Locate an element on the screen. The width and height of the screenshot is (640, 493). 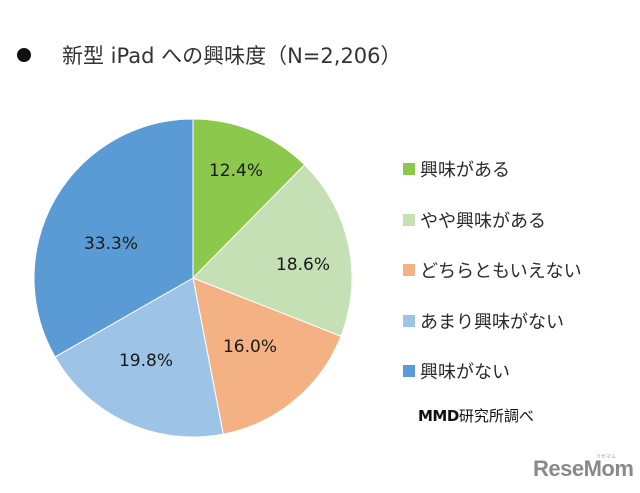
legend-label: どちらともいえない is located at coordinates (501, 271).